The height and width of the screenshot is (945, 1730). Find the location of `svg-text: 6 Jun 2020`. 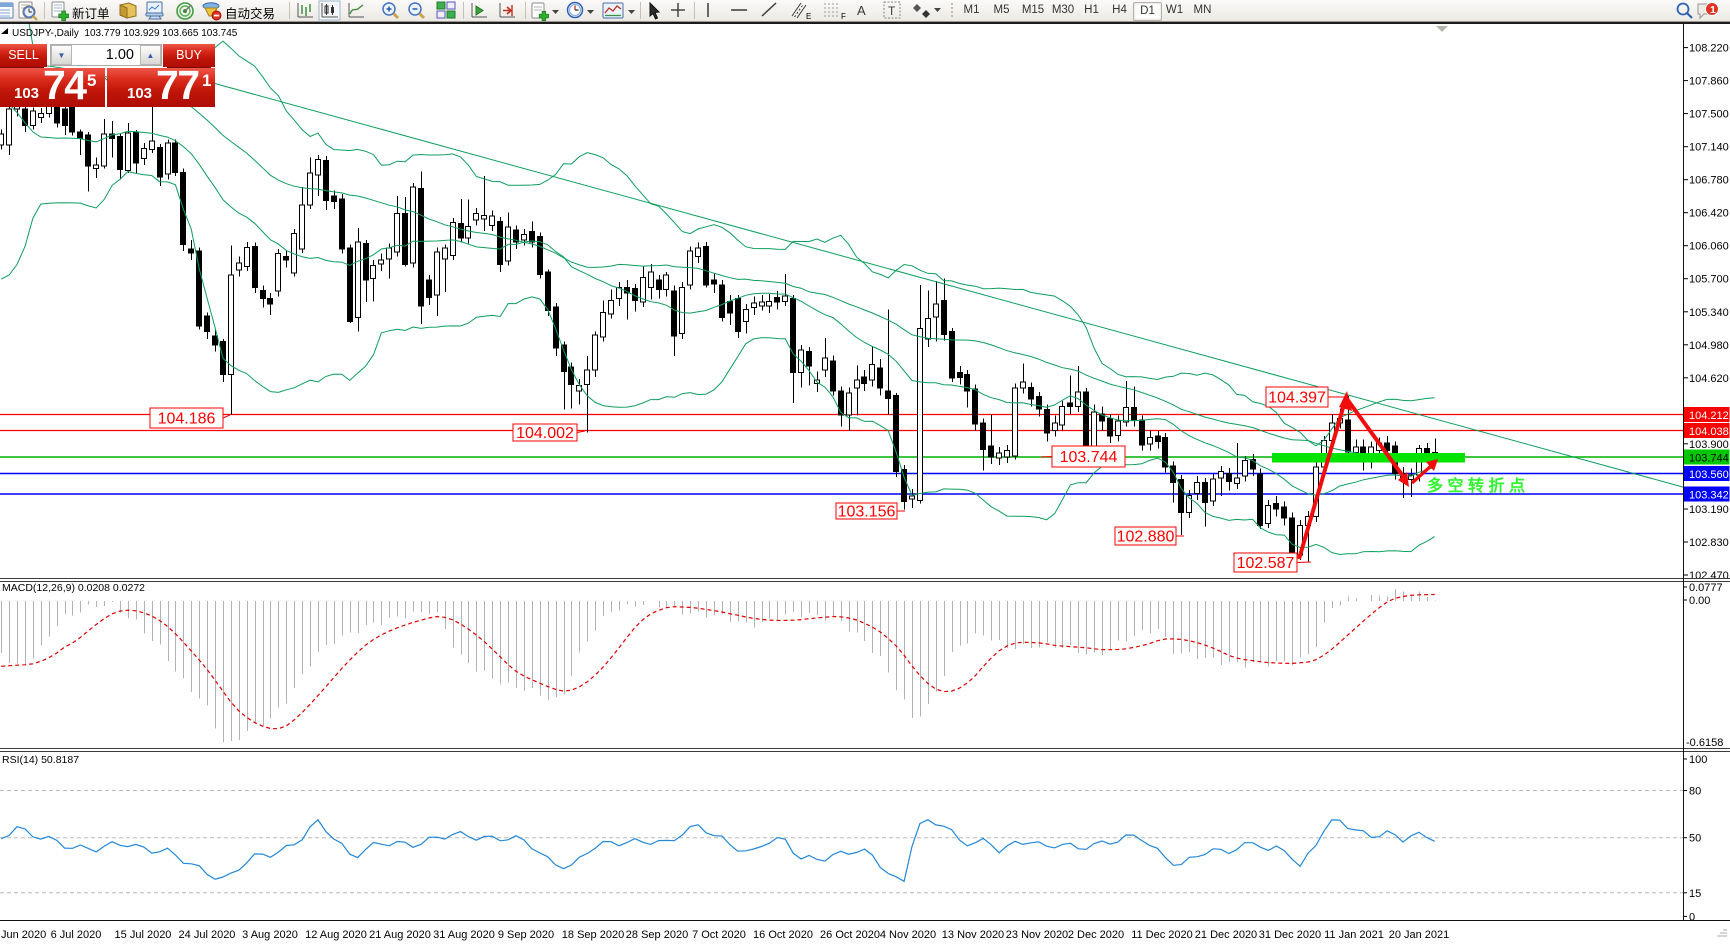

svg-text: 6 Jun 2020 is located at coordinates (23, 935).